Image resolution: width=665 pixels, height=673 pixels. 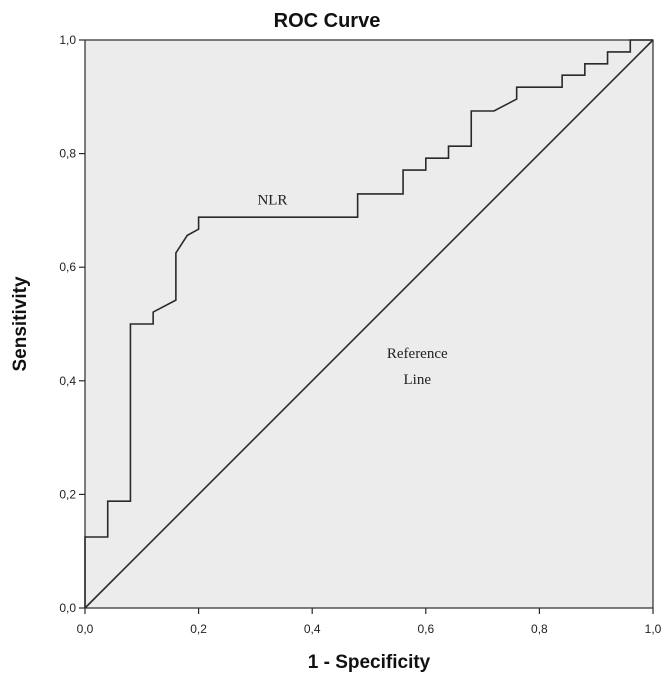 What do you see at coordinates (327, 21) in the screenshot?
I see `chart-title: ROC Curve` at bounding box center [327, 21].